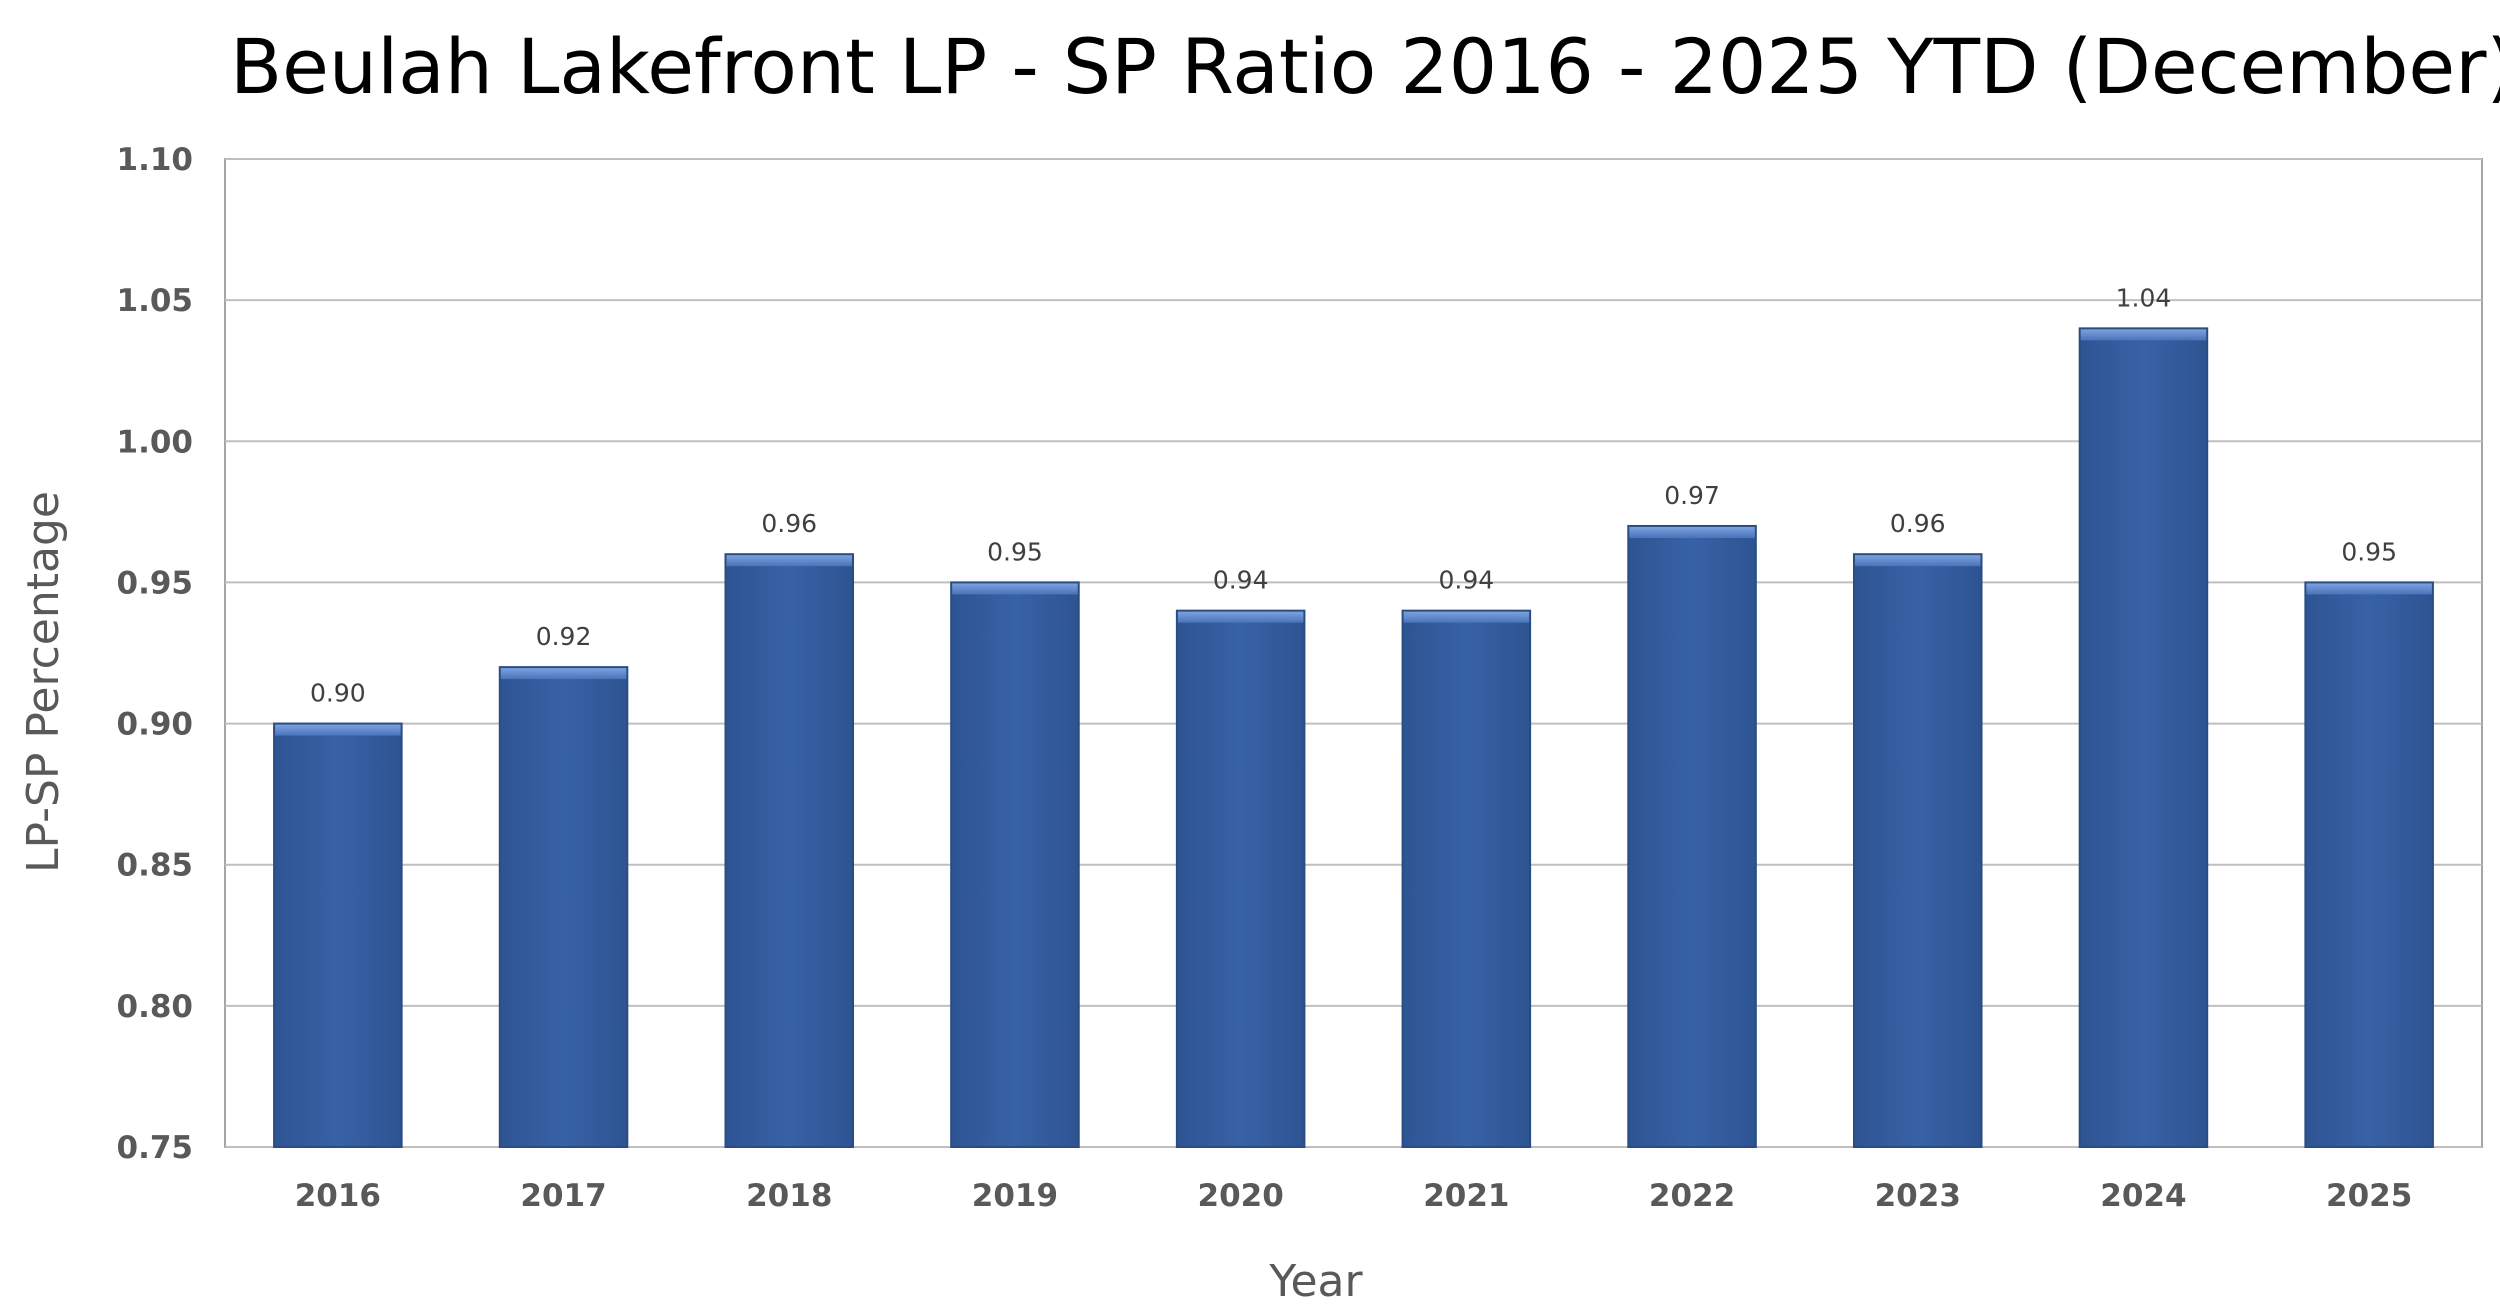  I want to click on x-tick-label-2024: 2024, so click(2143, 1196).